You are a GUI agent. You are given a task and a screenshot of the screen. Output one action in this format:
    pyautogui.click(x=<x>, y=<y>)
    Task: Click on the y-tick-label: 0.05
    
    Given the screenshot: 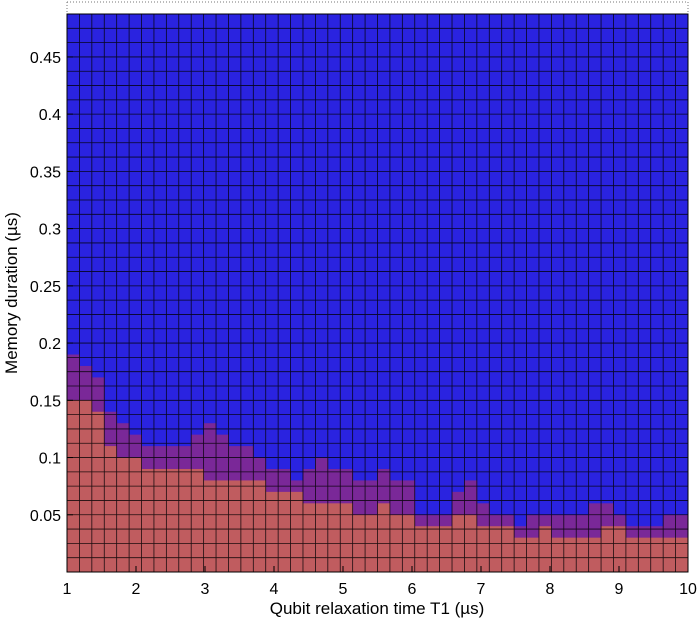 What is the action you would take?
    pyautogui.click(x=45, y=516)
    